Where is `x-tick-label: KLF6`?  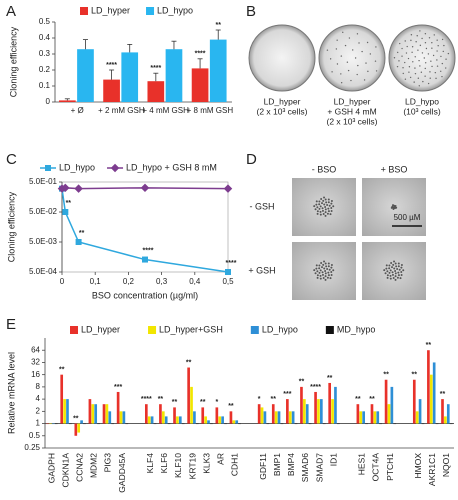 x-tick-label: KLF6 is located at coordinates (164, 463).